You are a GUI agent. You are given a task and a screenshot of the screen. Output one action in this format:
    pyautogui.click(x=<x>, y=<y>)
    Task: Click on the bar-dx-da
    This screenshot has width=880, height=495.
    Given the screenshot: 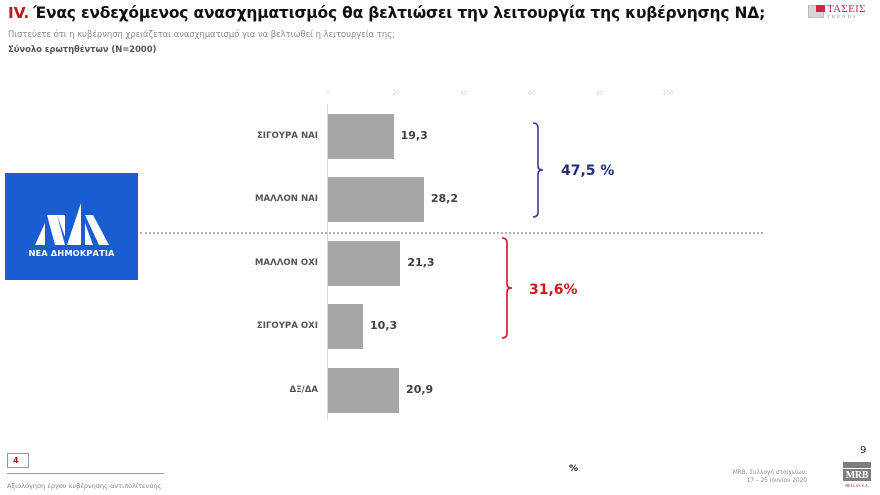 What is the action you would take?
    pyautogui.click(x=364, y=390)
    